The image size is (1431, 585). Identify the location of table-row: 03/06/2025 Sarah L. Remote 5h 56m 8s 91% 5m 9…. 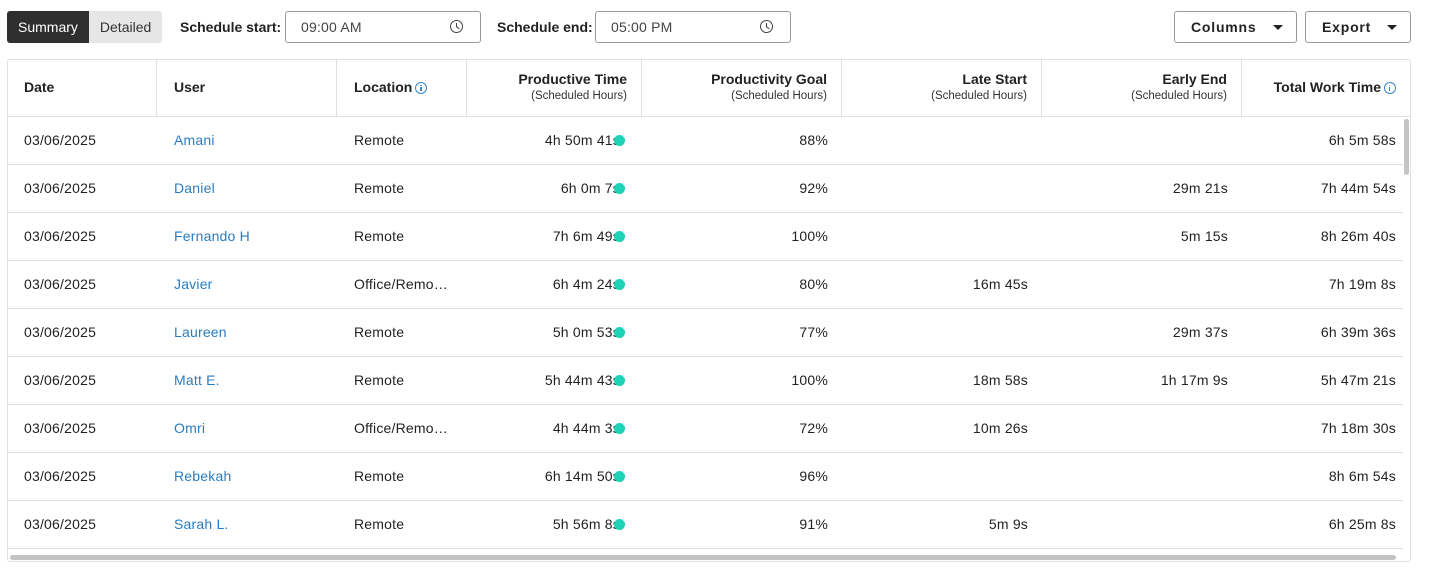
(706, 525).